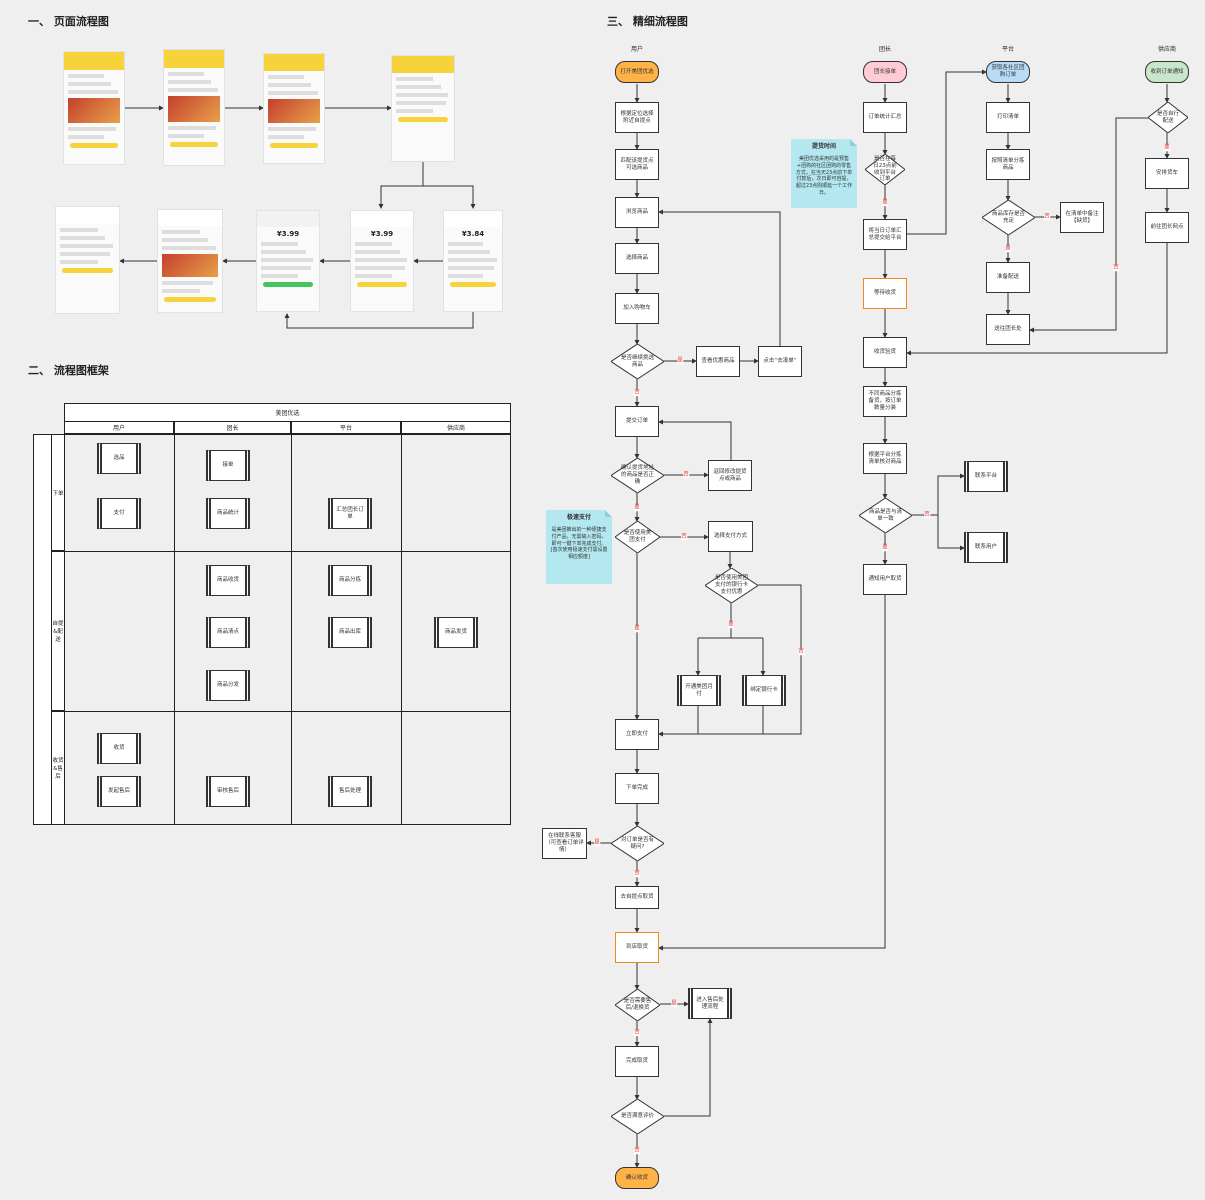 This screenshot has width=1205, height=1200. I want to click on product-image, so click(94, 110).